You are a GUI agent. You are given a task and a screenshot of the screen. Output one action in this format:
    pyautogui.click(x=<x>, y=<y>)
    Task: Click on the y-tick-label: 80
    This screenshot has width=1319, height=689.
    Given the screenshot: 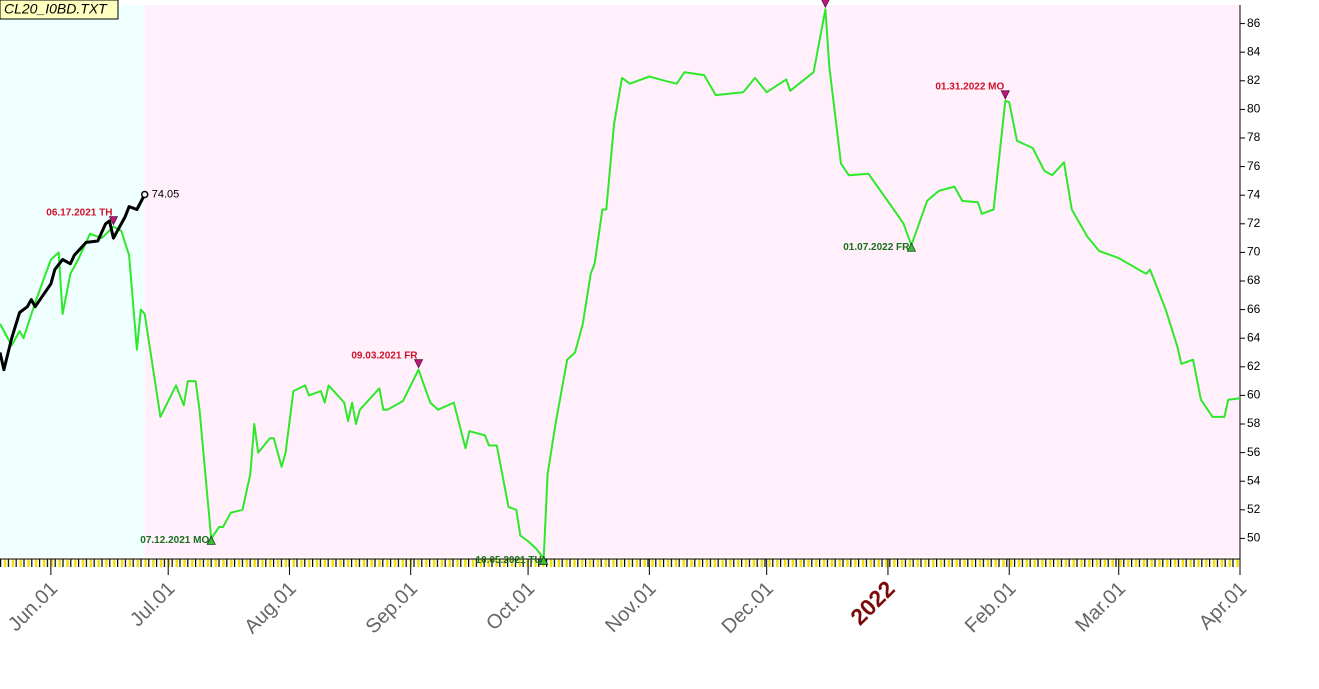 What is the action you would take?
    pyautogui.click(x=1254, y=109)
    